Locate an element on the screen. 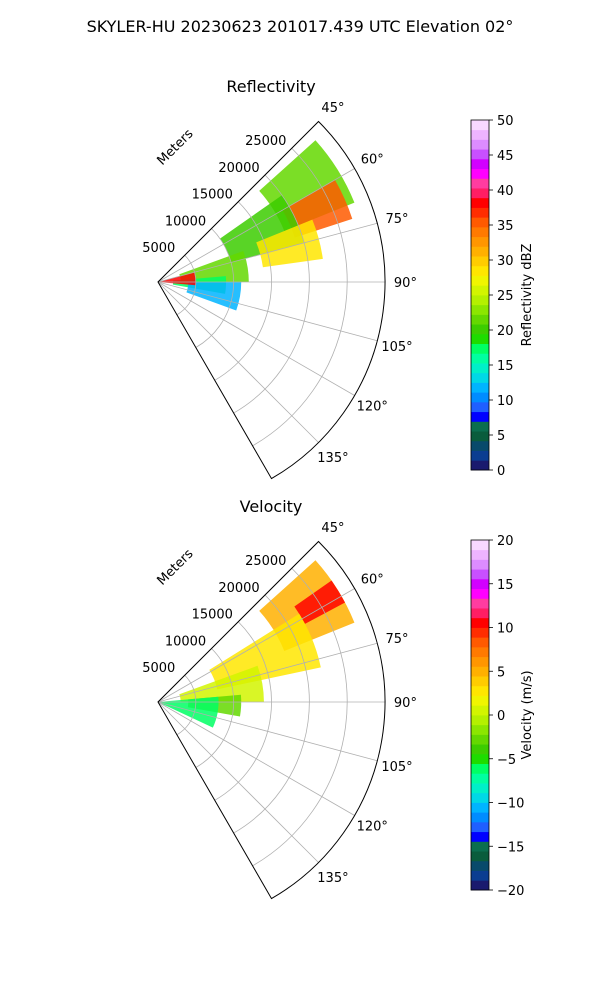  range-axis-label: Meters is located at coordinates (176, 147).